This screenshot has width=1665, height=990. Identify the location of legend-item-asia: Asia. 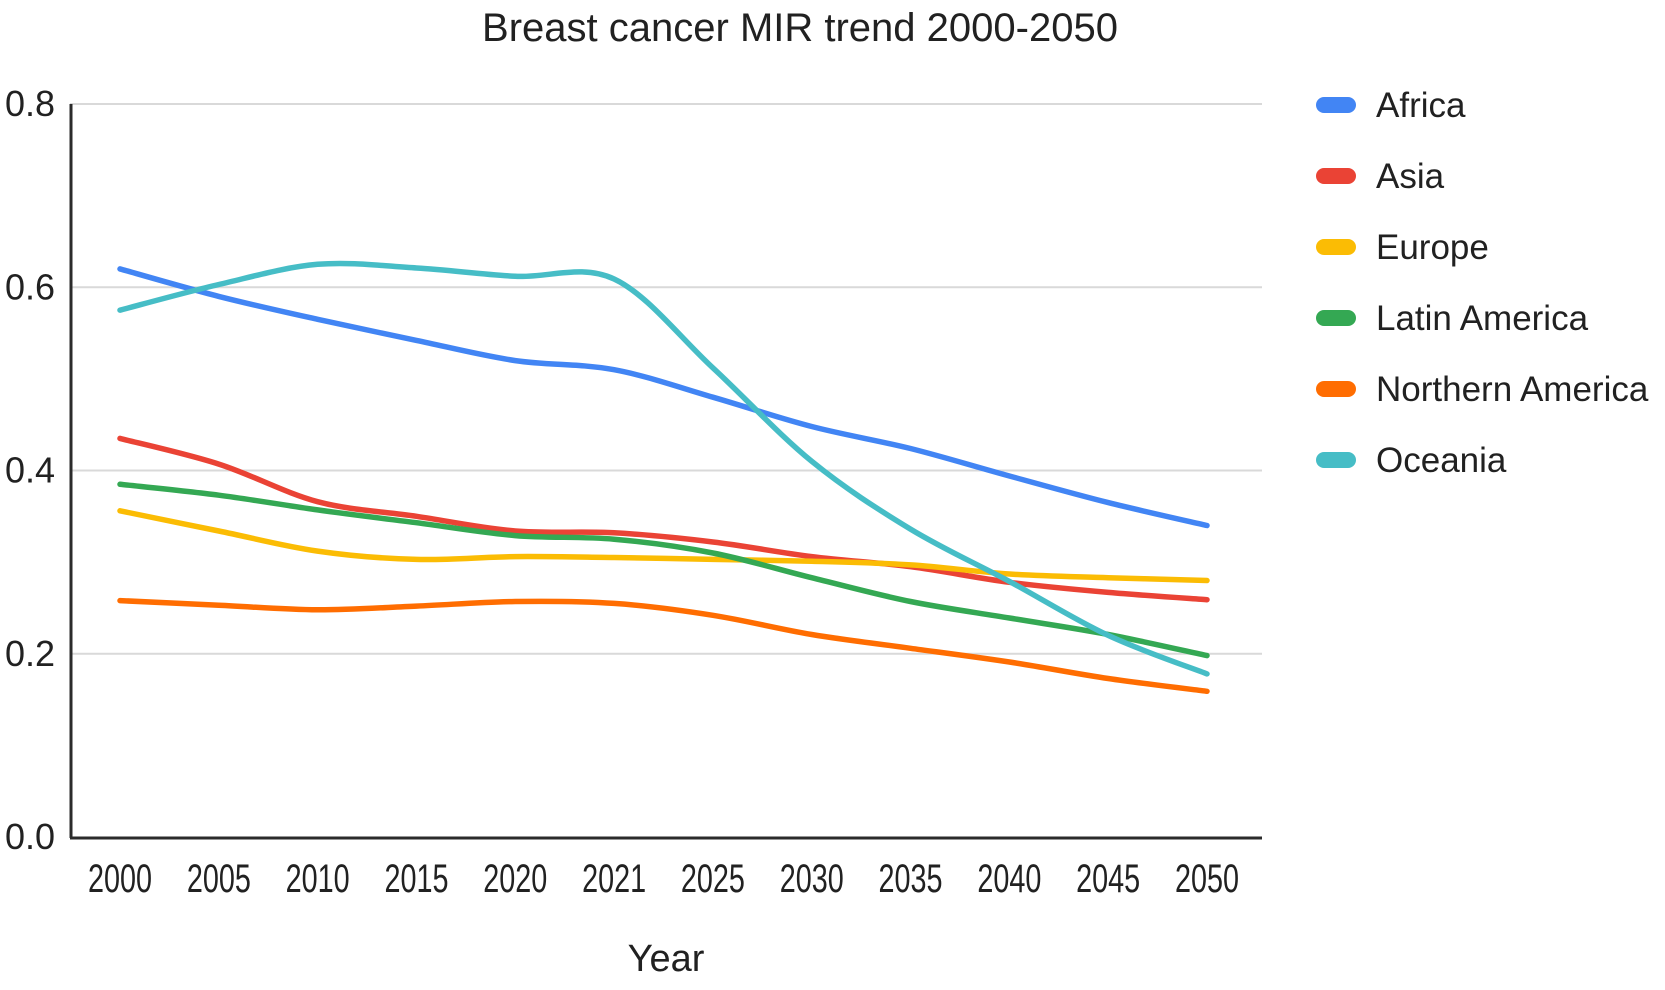
(1380, 176).